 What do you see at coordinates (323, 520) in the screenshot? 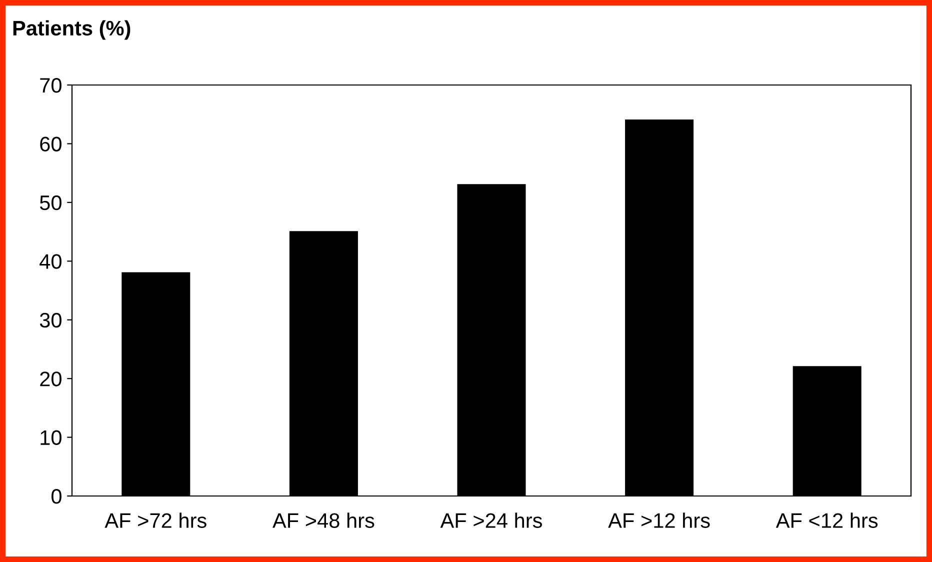
I see `x-tick-label: AF >48 hrs` at bounding box center [323, 520].